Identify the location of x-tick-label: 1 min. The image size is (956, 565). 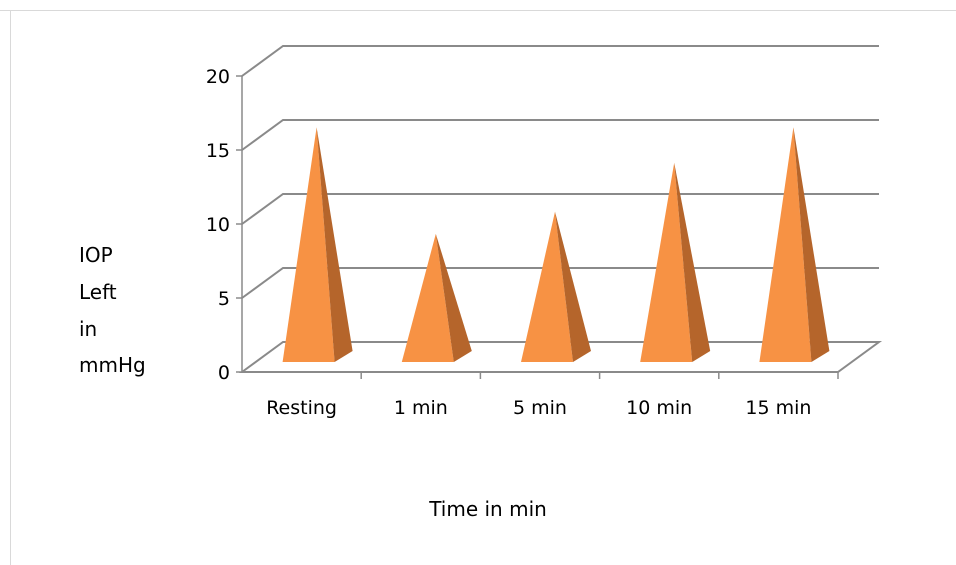
(421, 408).